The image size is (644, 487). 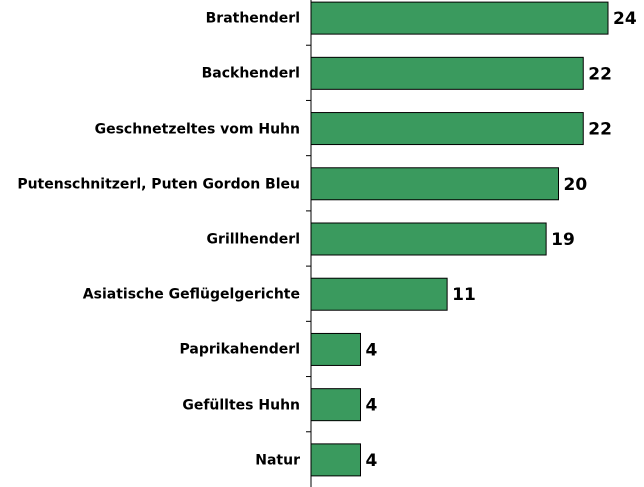 What do you see at coordinates (277, 460) in the screenshot?
I see `category-label: Natur` at bounding box center [277, 460].